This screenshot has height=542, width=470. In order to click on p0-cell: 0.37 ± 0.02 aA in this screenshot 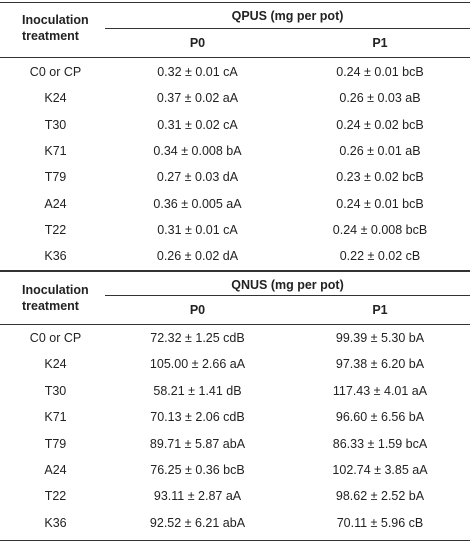, I will do `click(197, 98)`.